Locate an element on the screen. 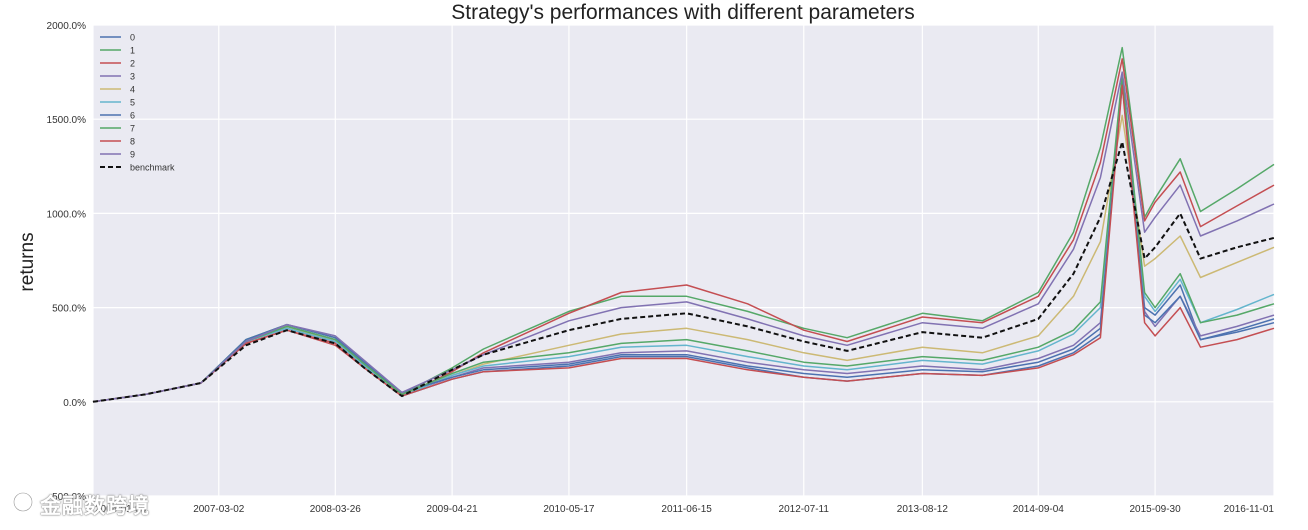  legend-label-2: 2 is located at coordinates (132, 64).